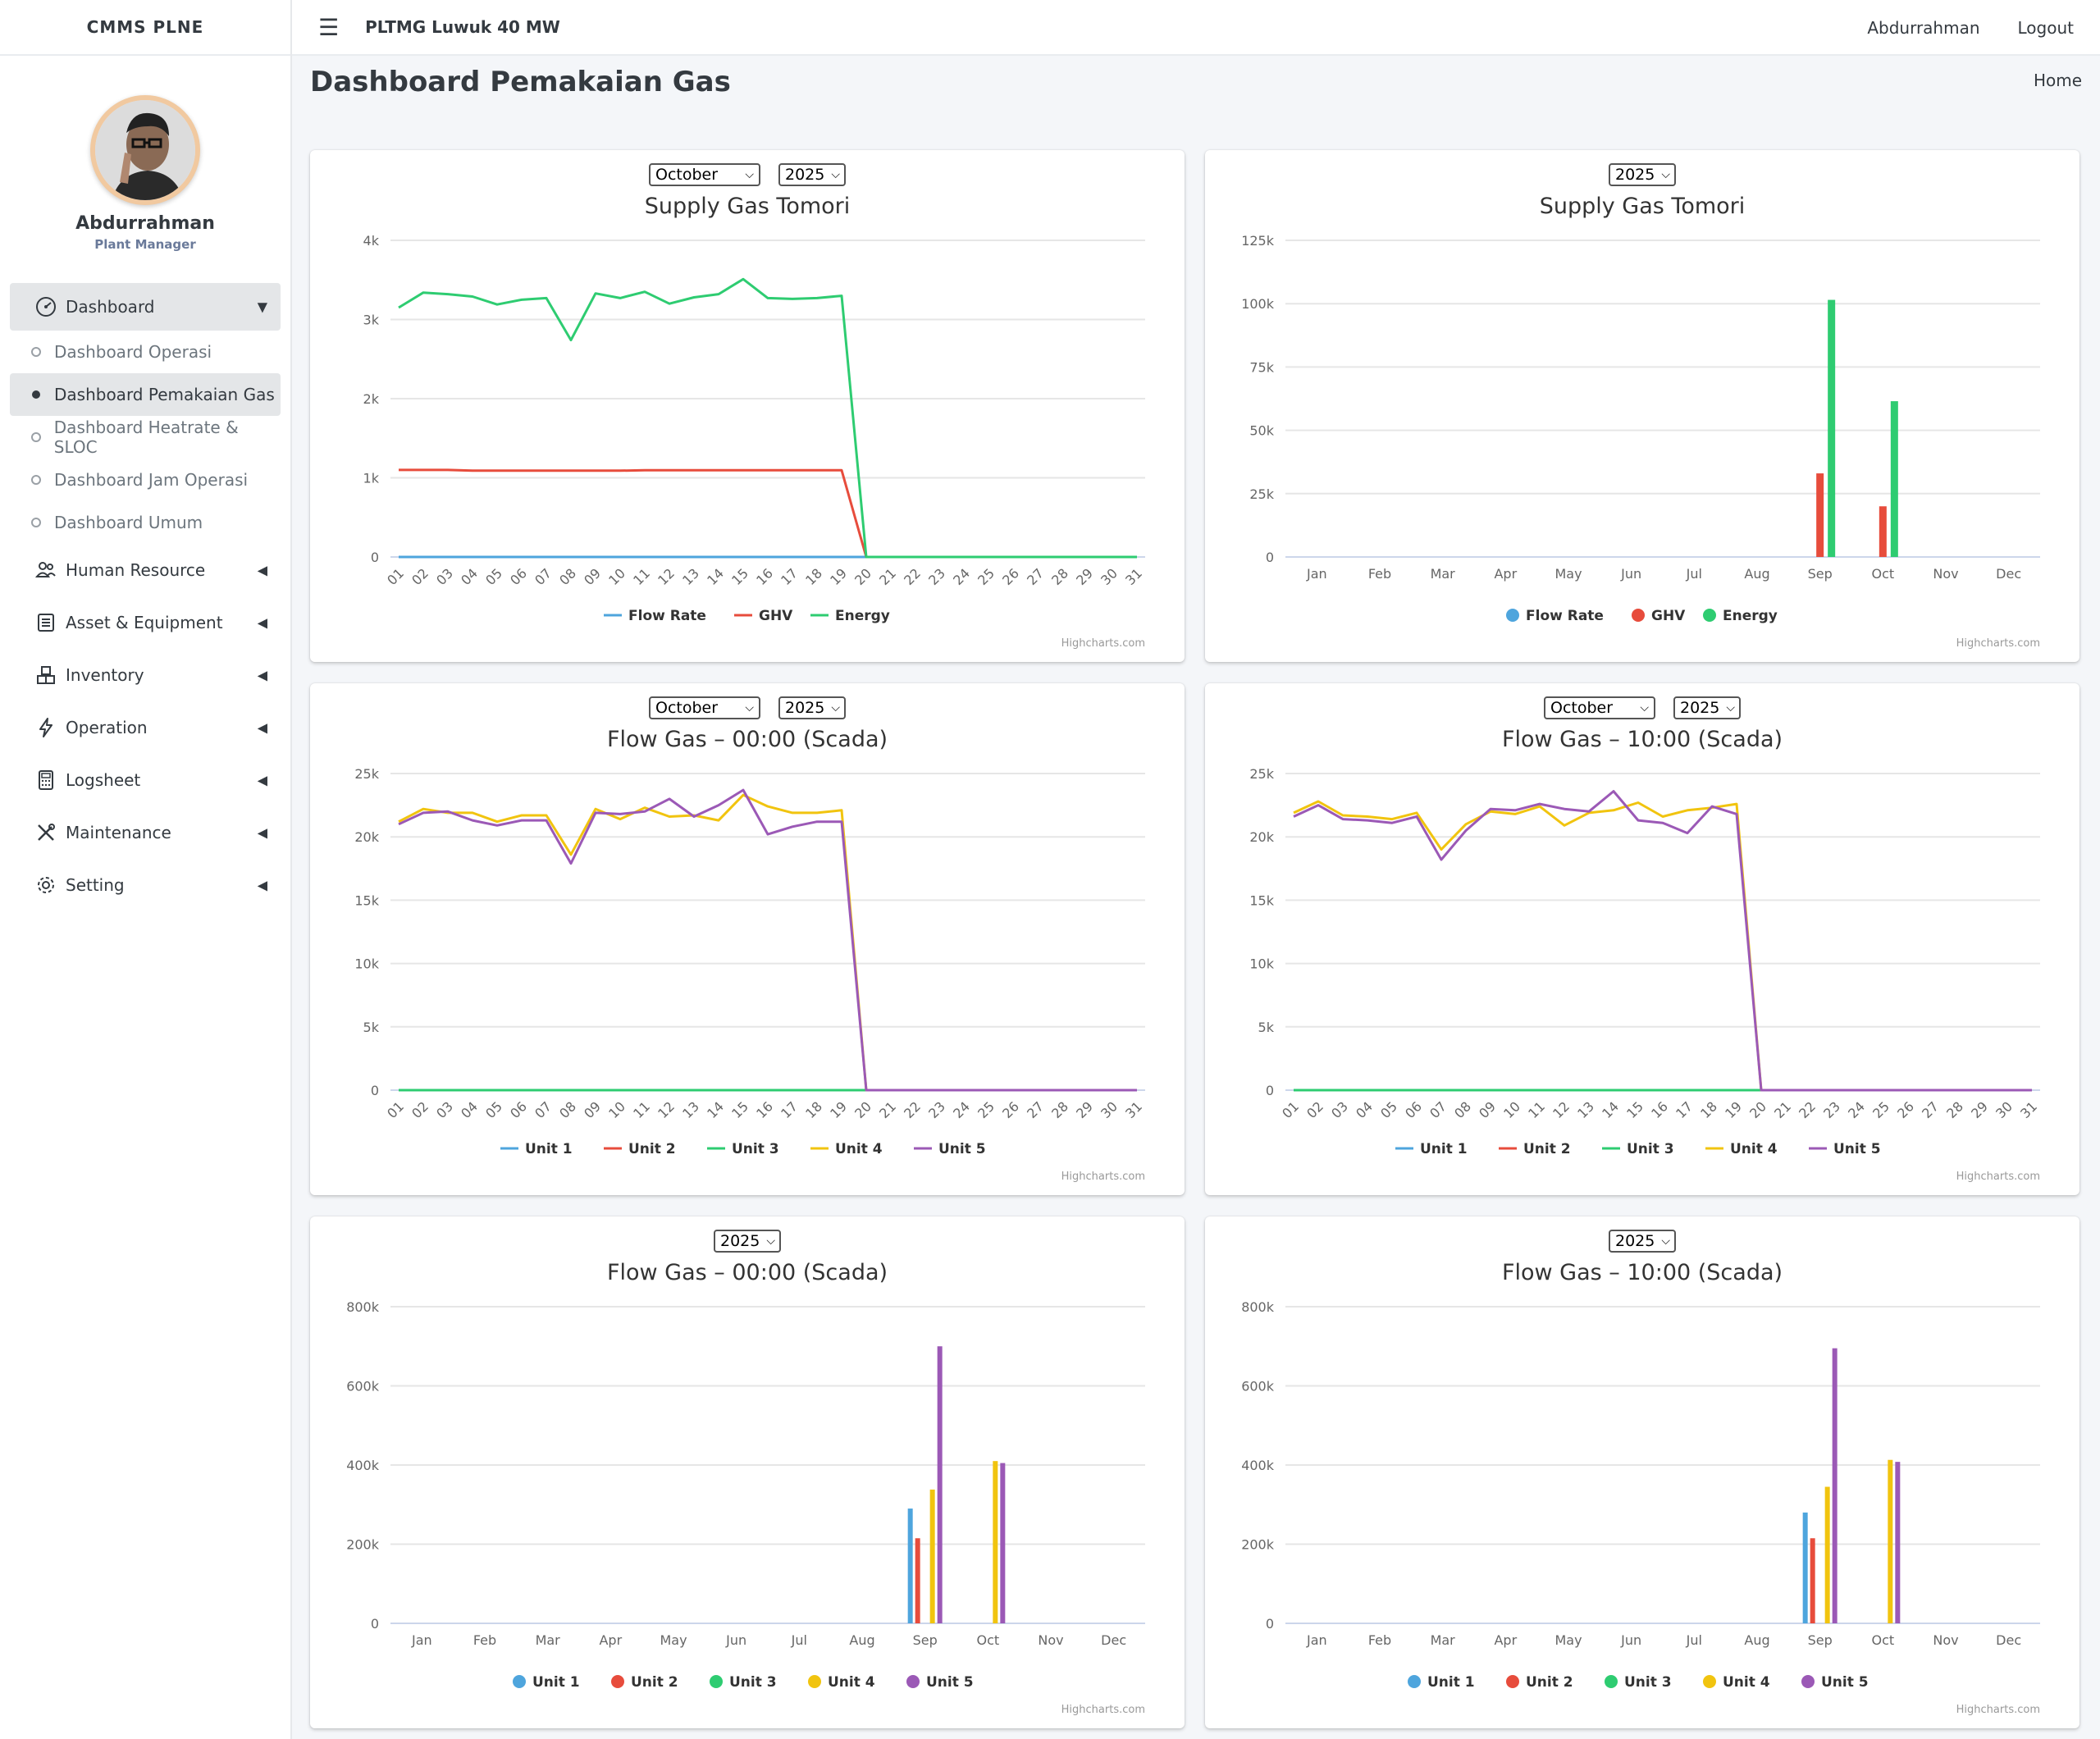 The image size is (2100, 1739). Describe the element at coordinates (367, 964) in the screenshot. I see `y-tick-label: 10k` at that location.